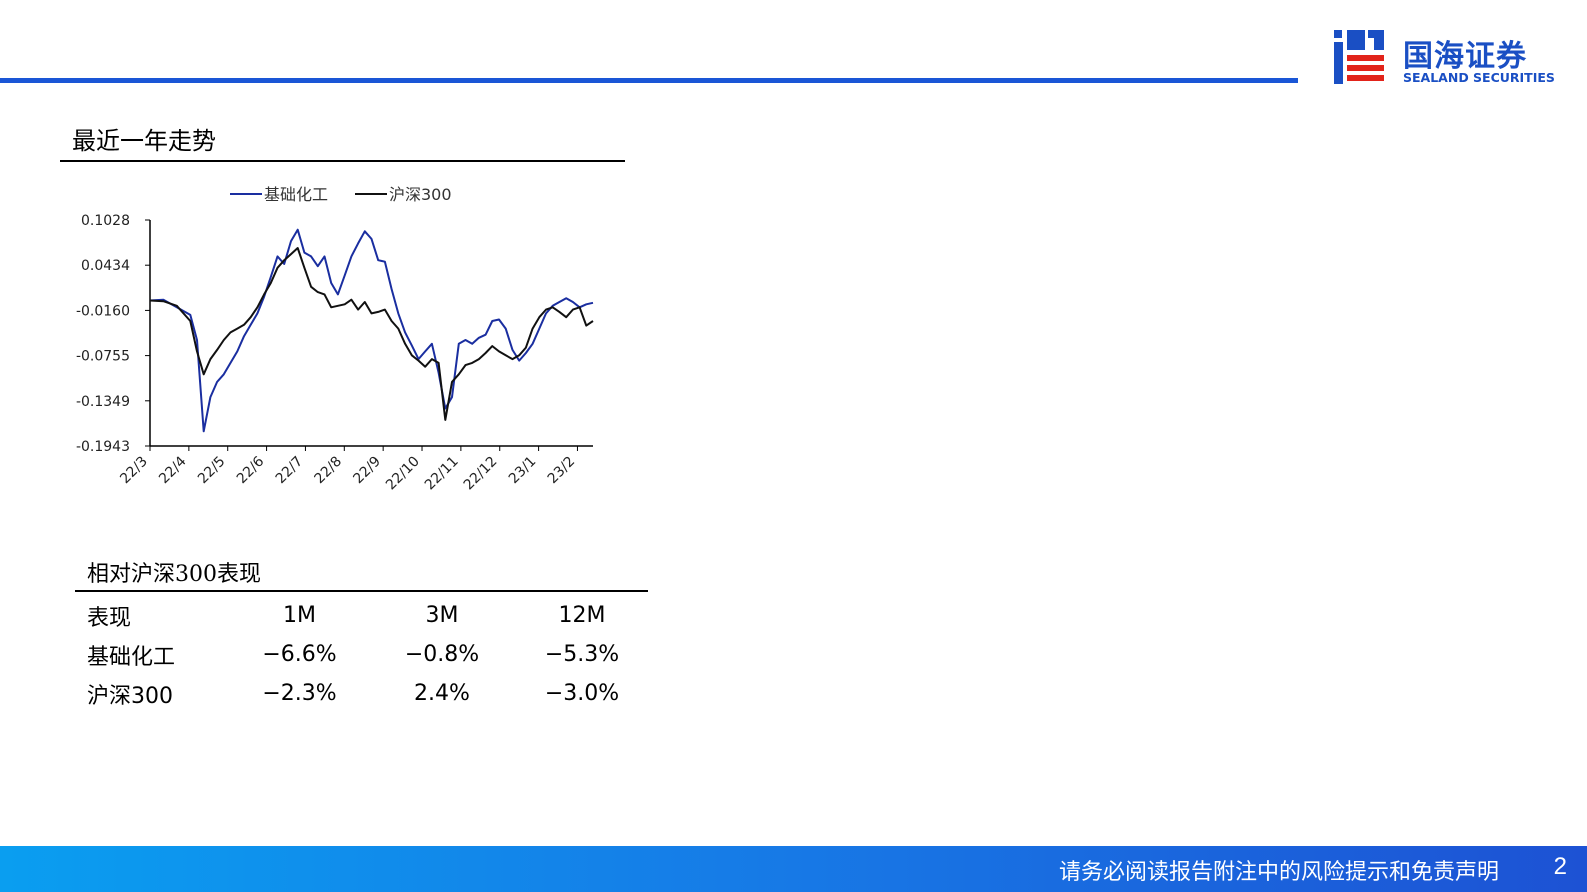  What do you see at coordinates (131, 657) in the screenshot?
I see `table-cell: 基础化工` at bounding box center [131, 657].